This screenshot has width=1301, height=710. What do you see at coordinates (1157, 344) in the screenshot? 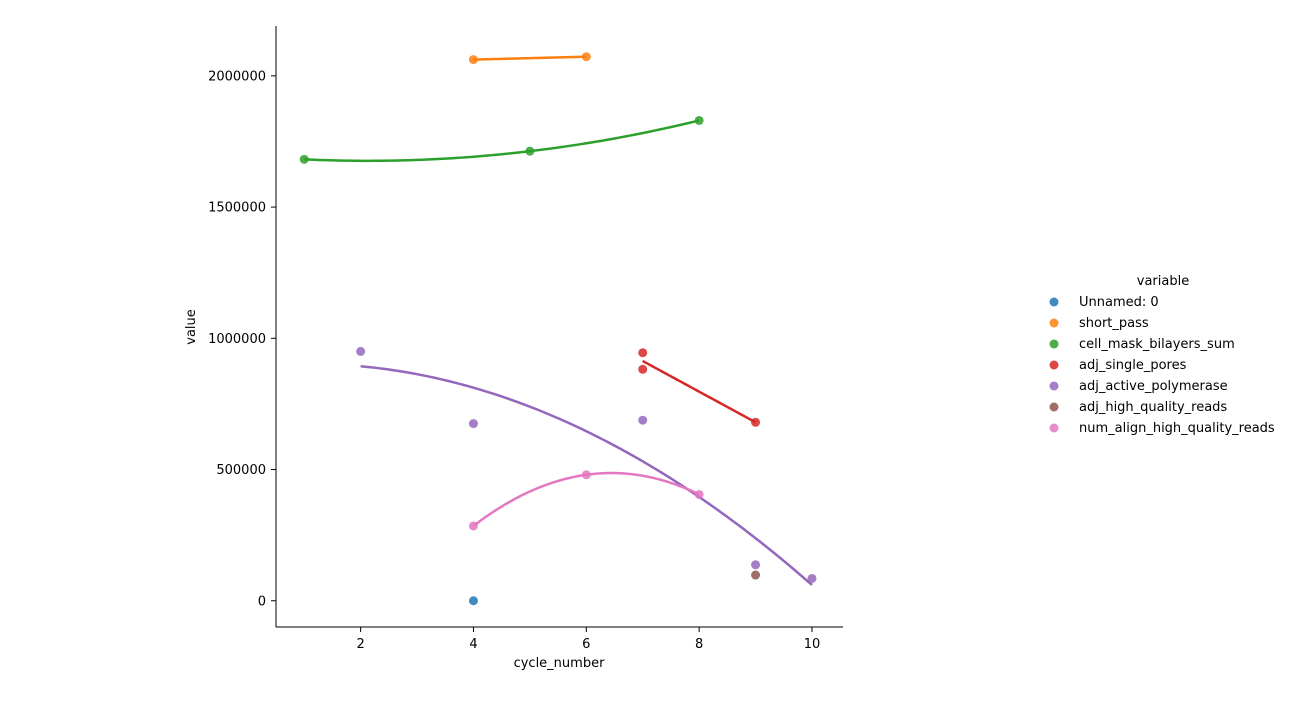
I see `legend-label: cell_mask_bilayers_sum` at bounding box center [1157, 344].